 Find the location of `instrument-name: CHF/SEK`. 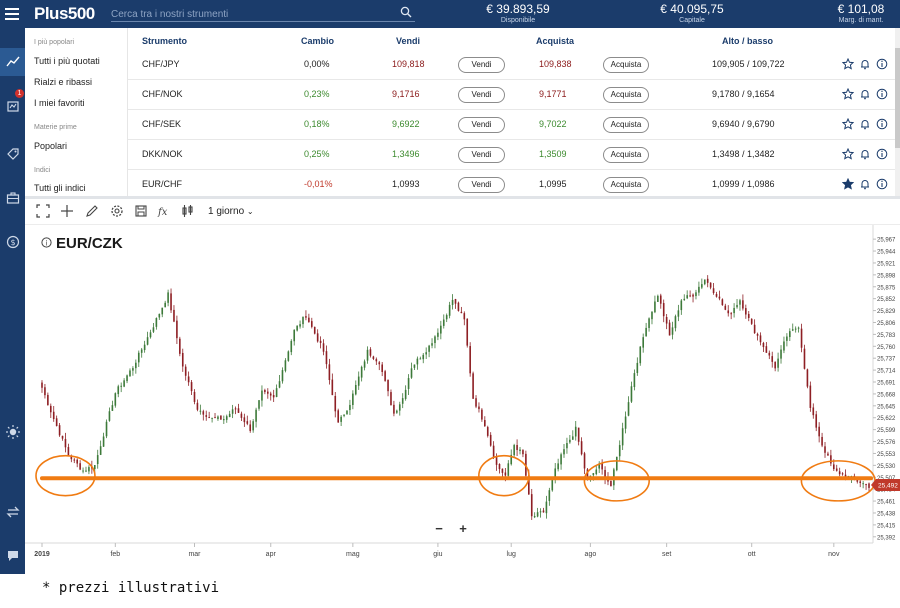

instrument-name: CHF/SEK is located at coordinates (162, 124).